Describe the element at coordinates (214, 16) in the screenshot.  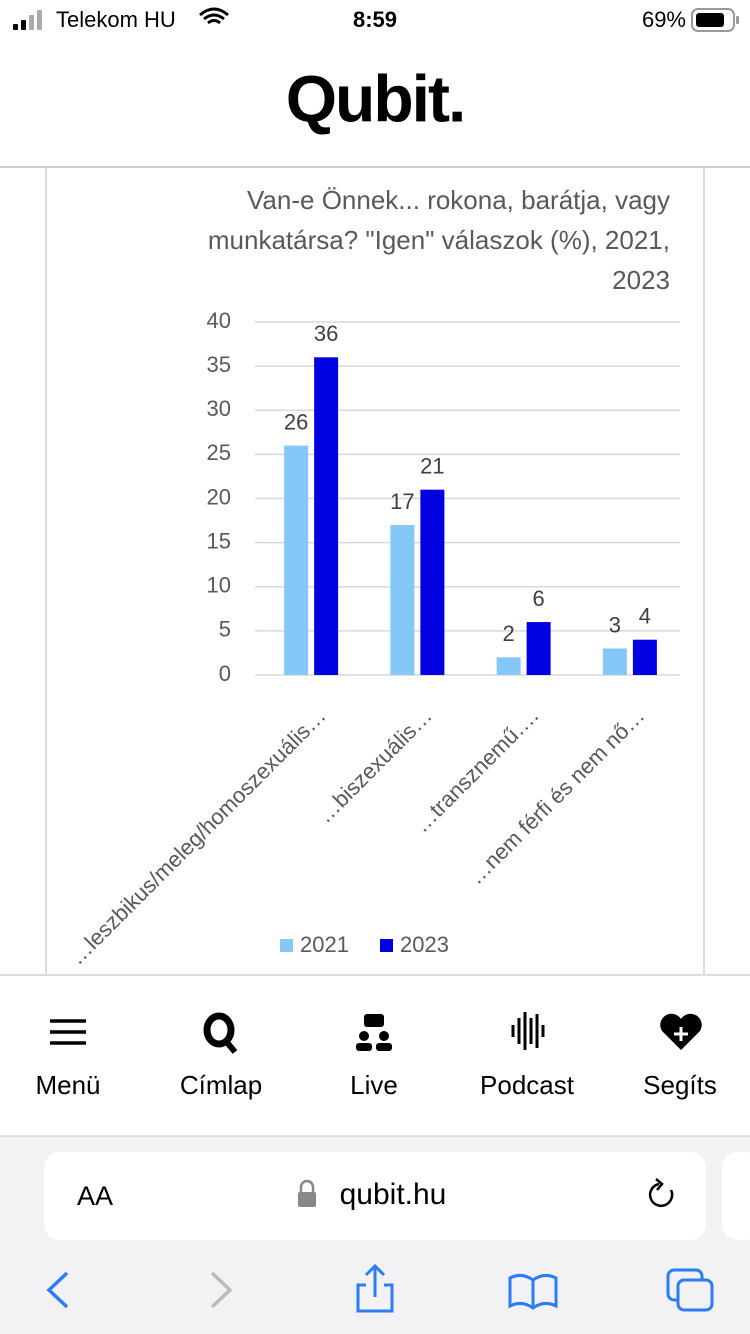
I see `wifi-icon` at that location.